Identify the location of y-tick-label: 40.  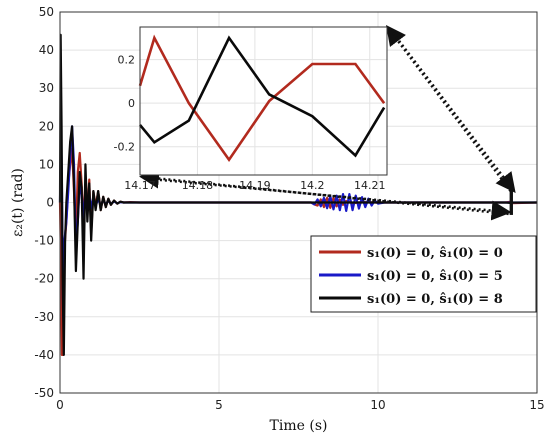
(46, 50).